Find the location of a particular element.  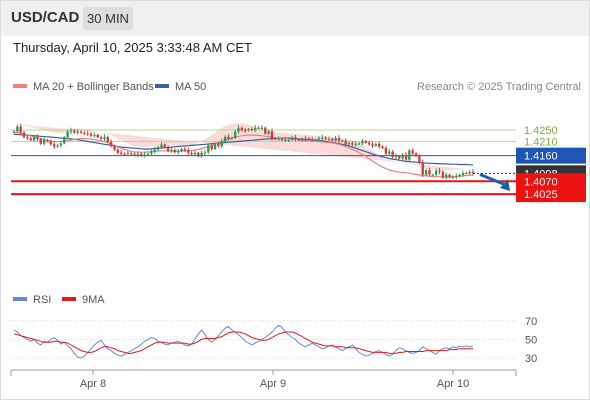

rsi-ma-legend-label: 9MA is located at coordinates (93, 300).